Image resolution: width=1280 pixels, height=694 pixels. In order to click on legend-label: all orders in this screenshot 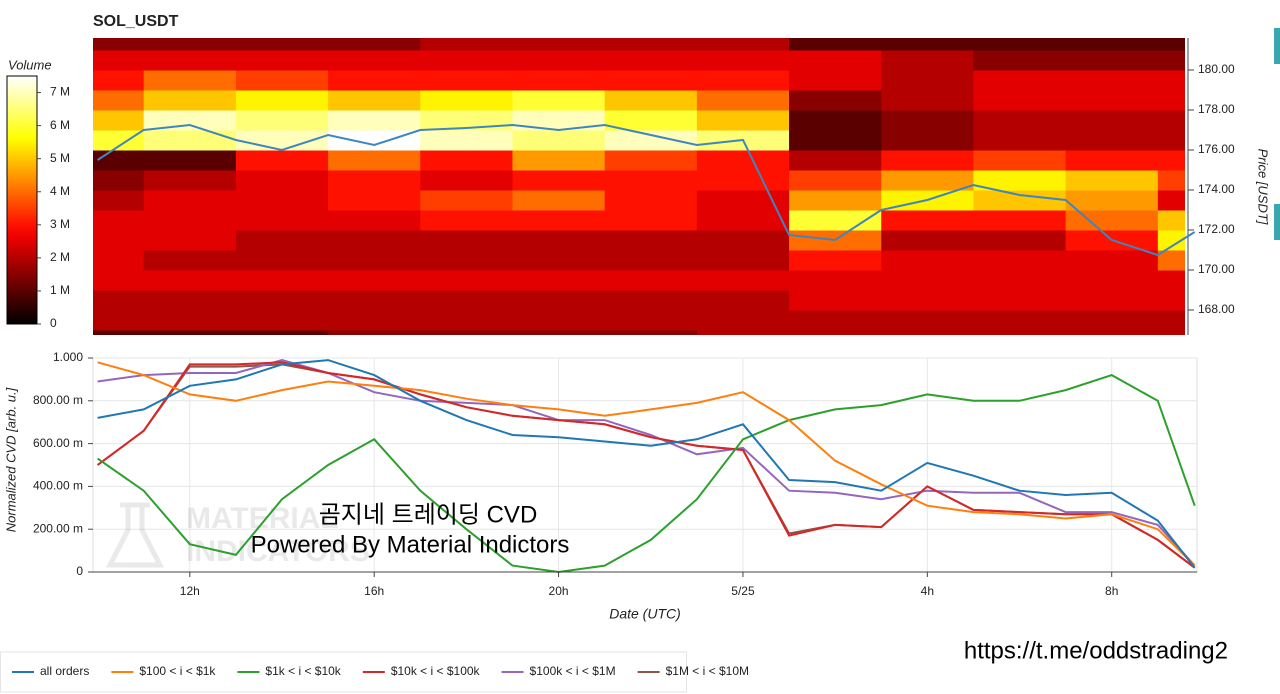, I will do `click(64, 671)`.